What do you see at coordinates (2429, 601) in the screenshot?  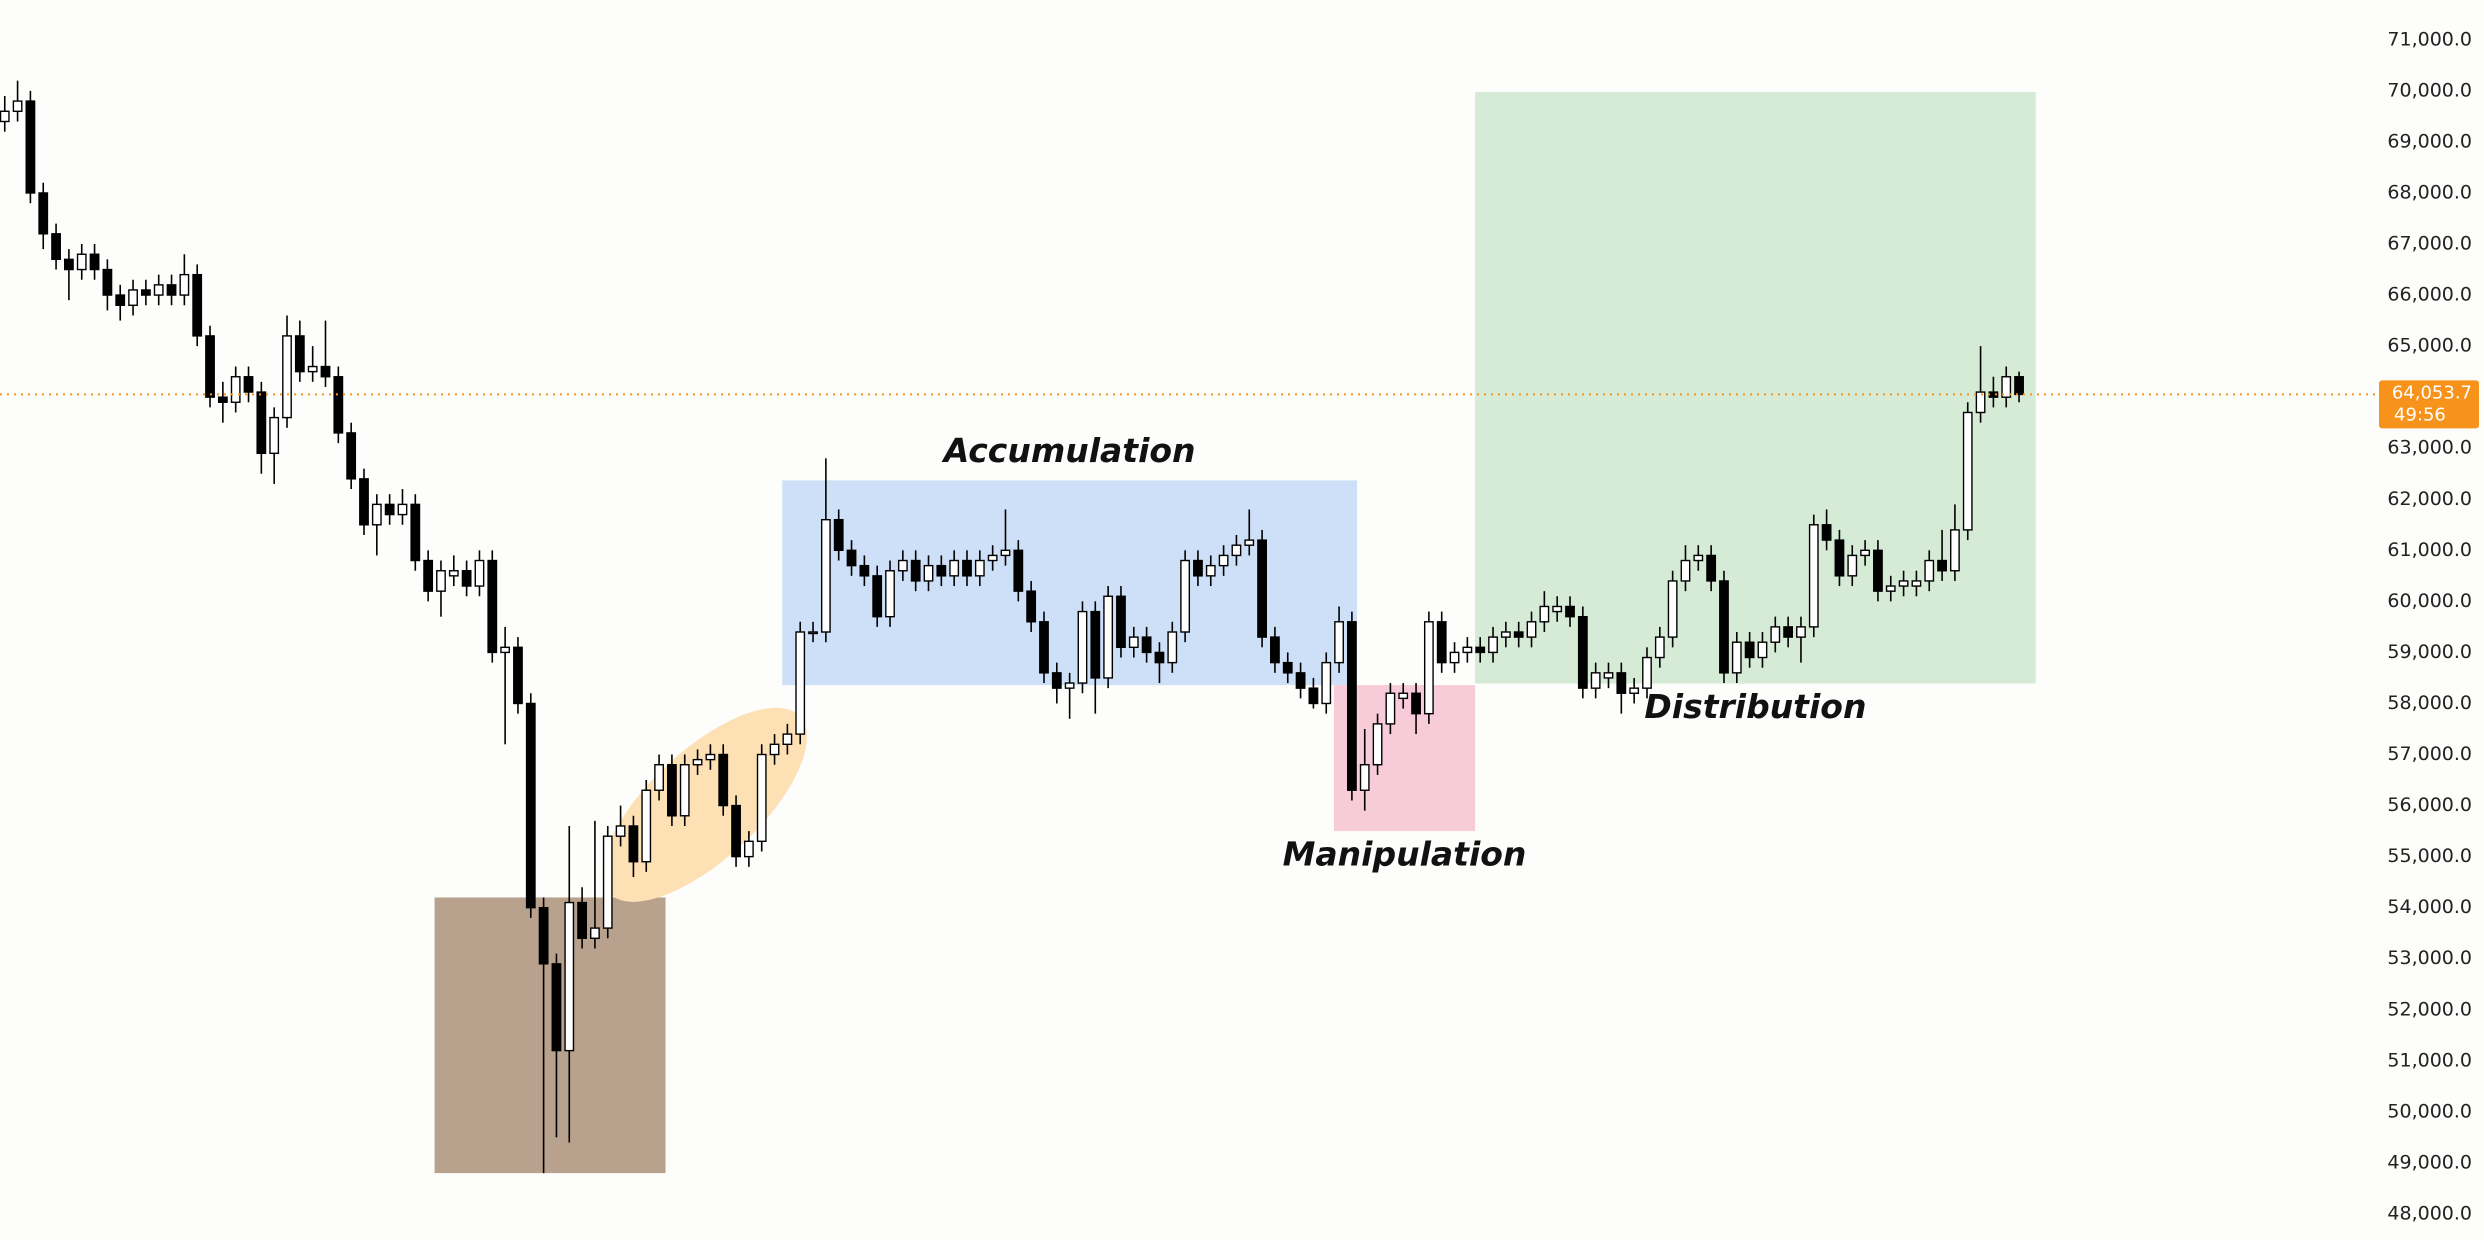 I see `y-tick-label: 60,000.0` at bounding box center [2429, 601].